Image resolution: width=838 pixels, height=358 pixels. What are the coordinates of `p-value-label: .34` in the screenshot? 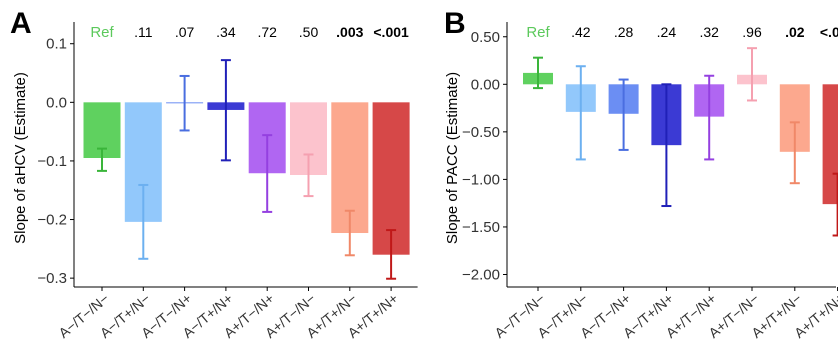 It's located at (226, 32).